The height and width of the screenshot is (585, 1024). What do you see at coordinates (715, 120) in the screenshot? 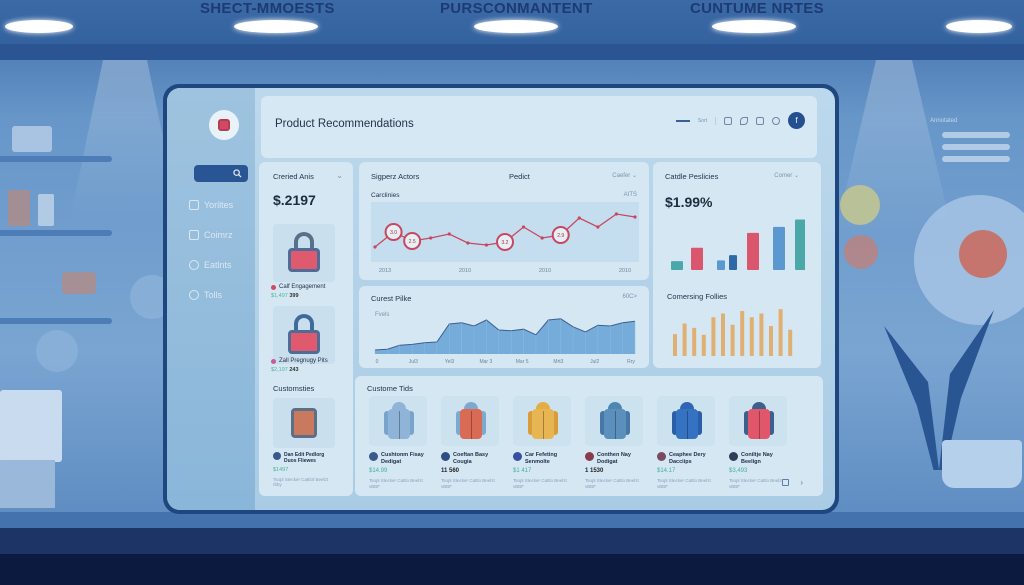
I see `divider` at bounding box center [715, 120].